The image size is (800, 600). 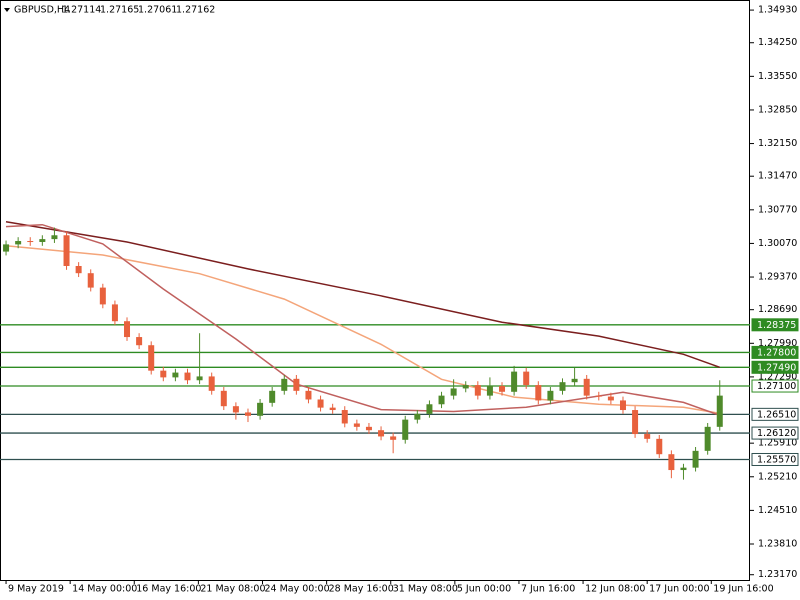 What do you see at coordinates (104, 589) in the screenshot?
I see `x-tick-label: 14 May 00:00` at bounding box center [104, 589].